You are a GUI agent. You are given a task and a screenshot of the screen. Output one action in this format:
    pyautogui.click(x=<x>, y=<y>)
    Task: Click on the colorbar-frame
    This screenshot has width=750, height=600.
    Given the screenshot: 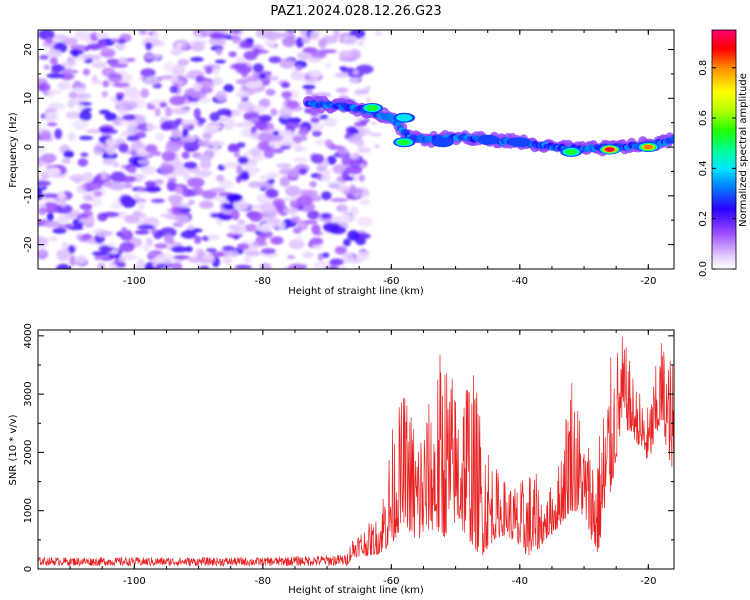 What is the action you would take?
    pyautogui.click(x=724, y=149)
    